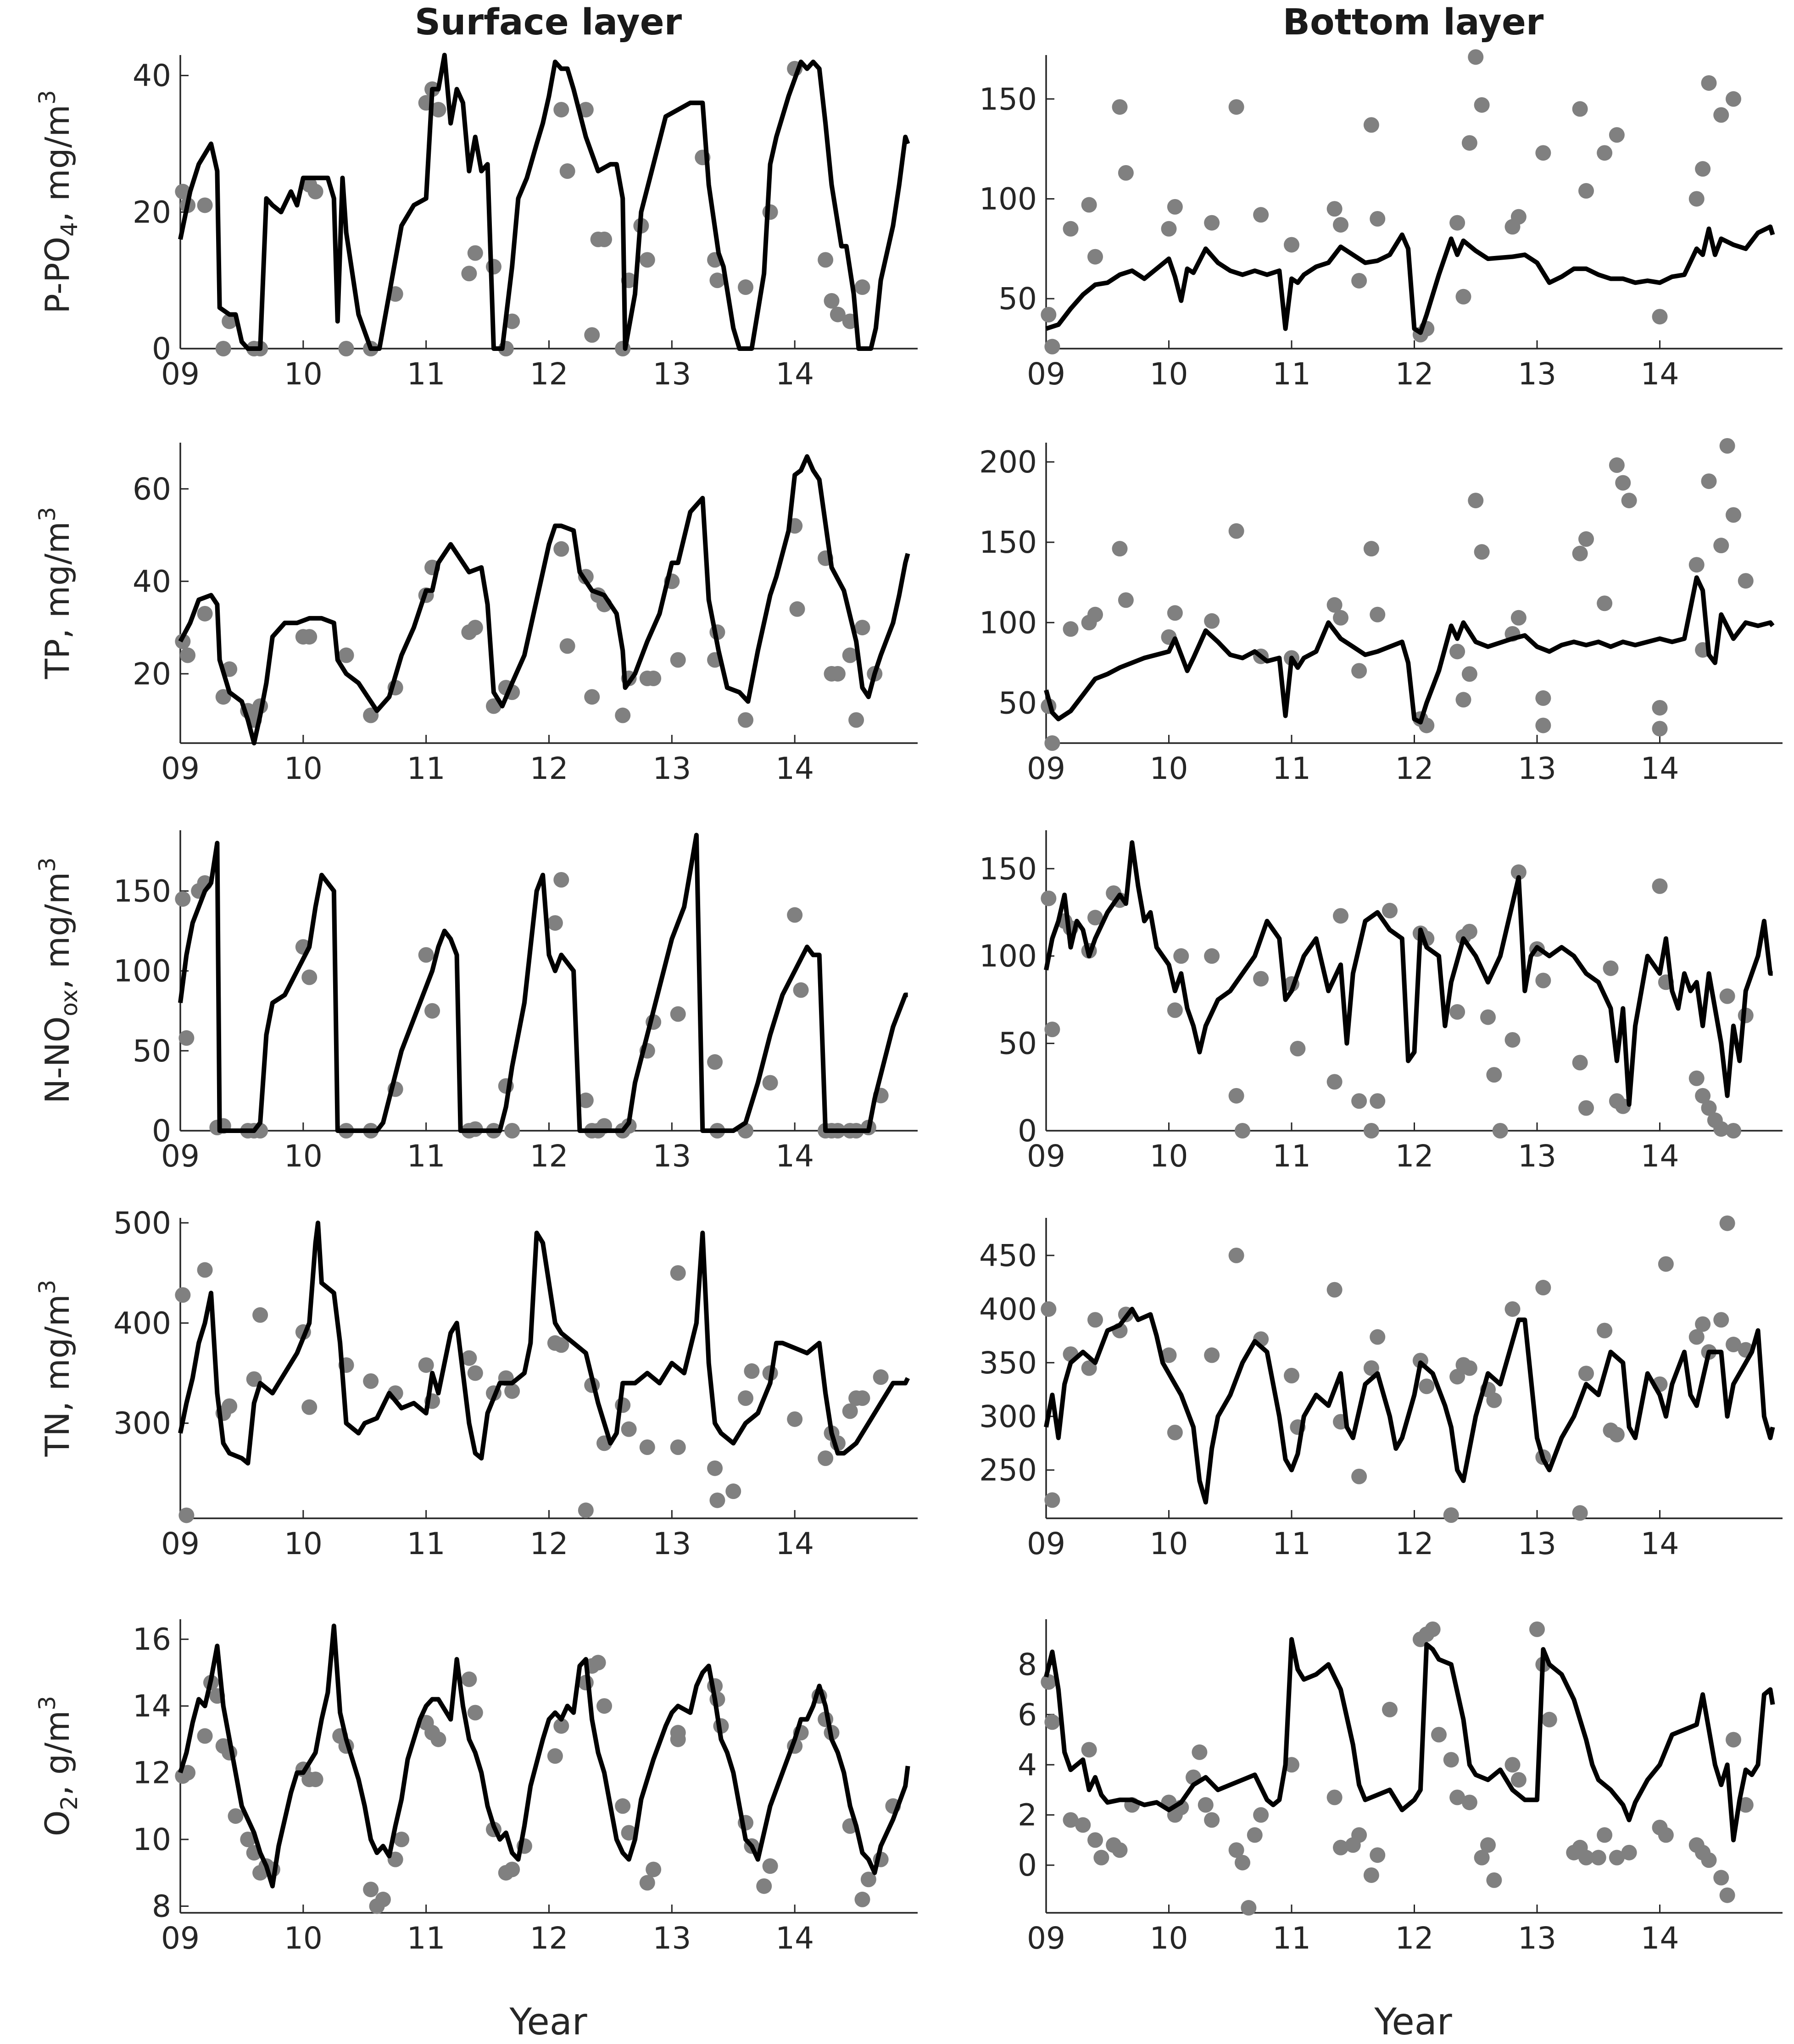  What do you see at coordinates (1027, 1765) in the screenshot?
I see `y-tick-label: 4` at bounding box center [1027, 1765].